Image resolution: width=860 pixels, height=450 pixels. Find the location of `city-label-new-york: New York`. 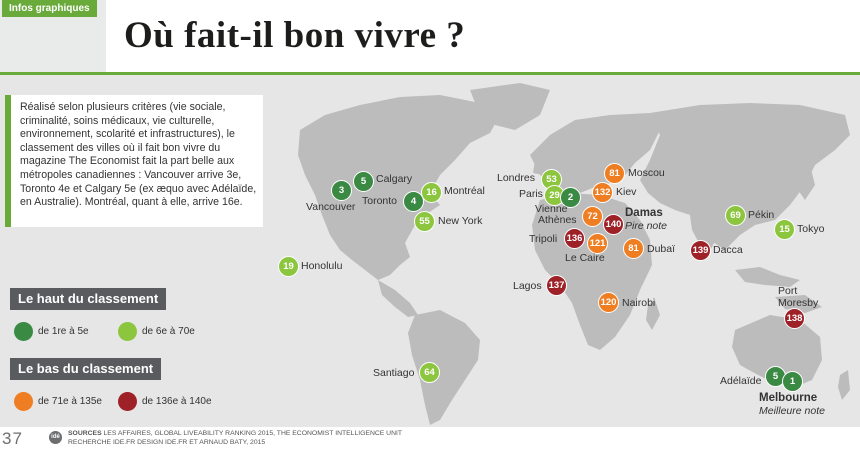

city-label-new-york: New York is located at coordinates (460, 221).